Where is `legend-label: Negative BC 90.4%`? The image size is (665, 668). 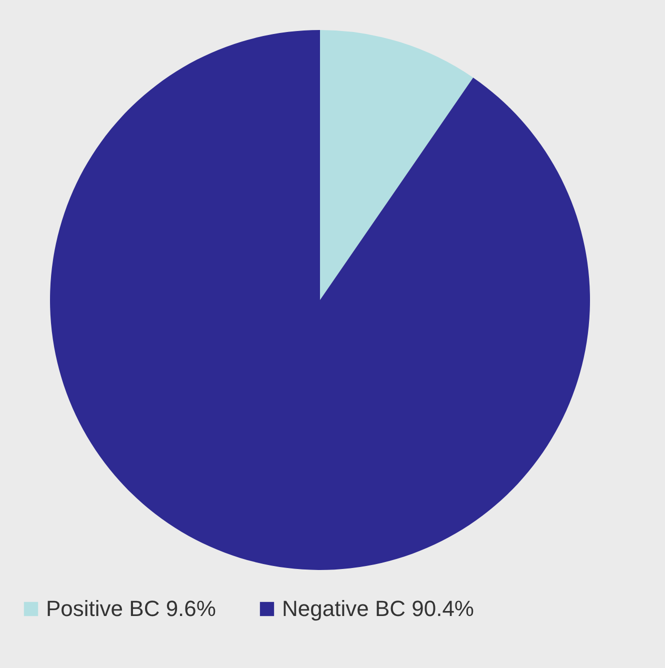
legend-label: Negative BC 90.4% is located at coordinates (378, 608).